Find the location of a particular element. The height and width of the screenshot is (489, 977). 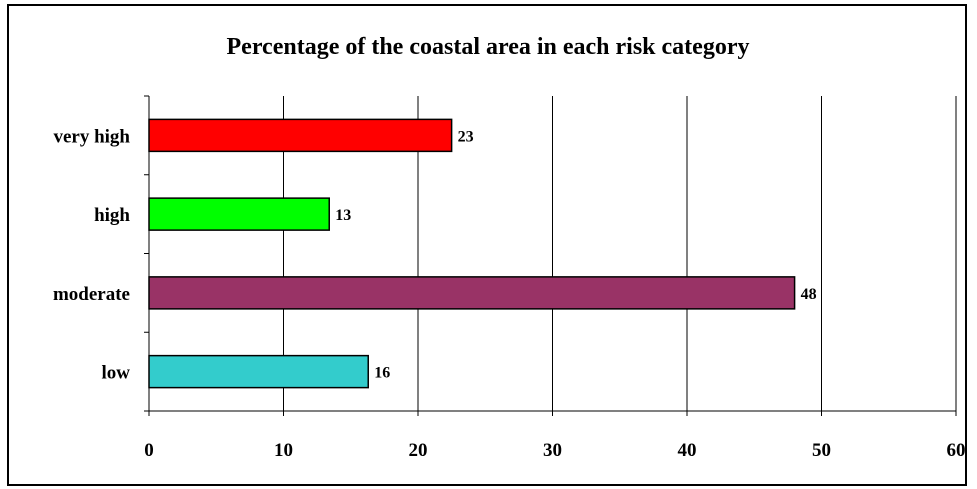

x-tick-label: 0 is located at coordinates (149, 450).